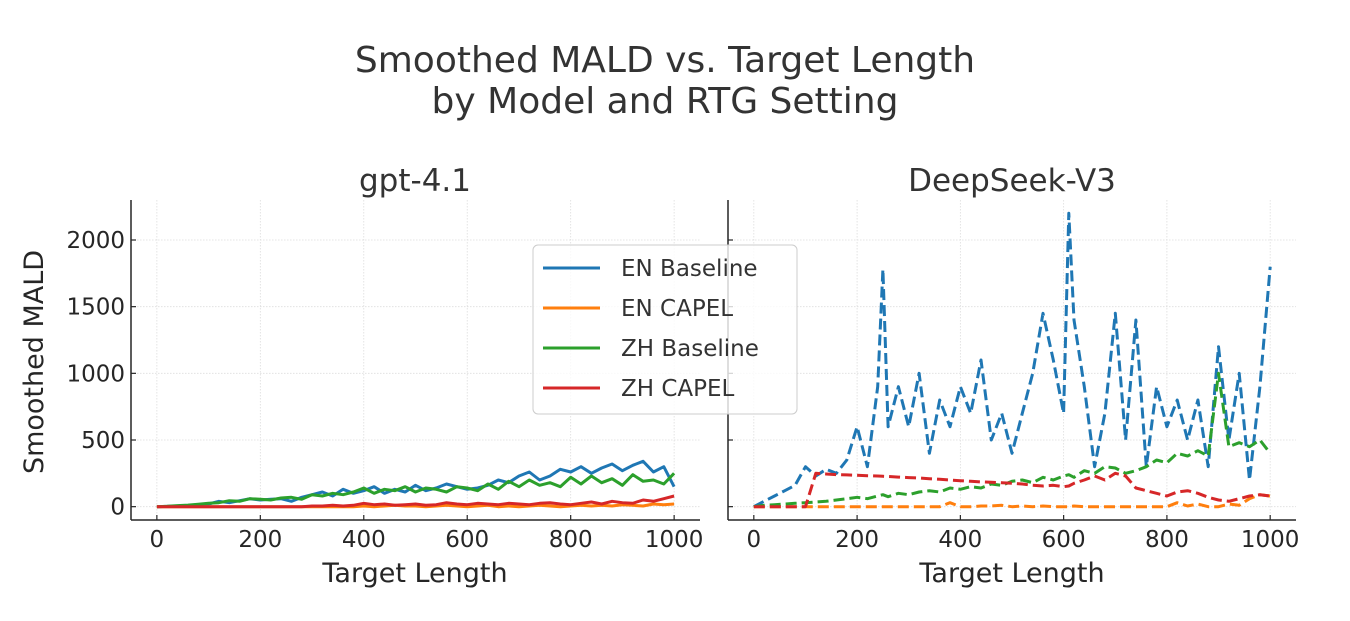 Image resolution: width=1350 pixels, height=621 pixels. I want to click on legend: EN Baseline EN CAPEL ZH Baseline ZH CAPEL, so click(665, 329).